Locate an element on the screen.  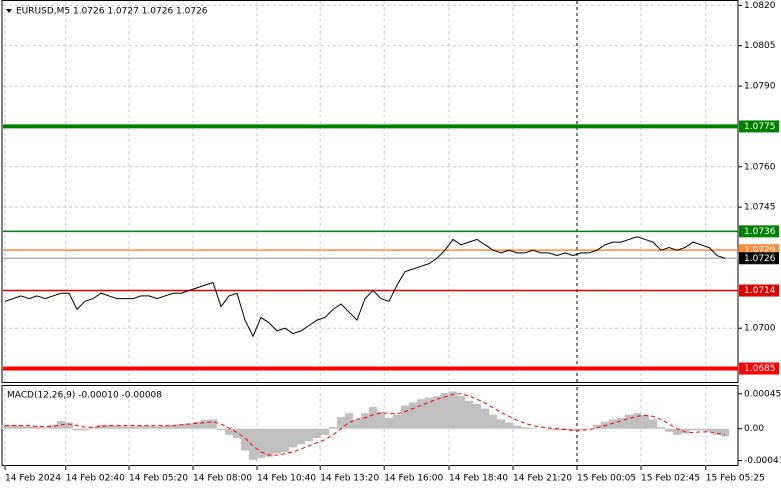
y-tick-label: -0.00041 is located at coordinates (762, 461).